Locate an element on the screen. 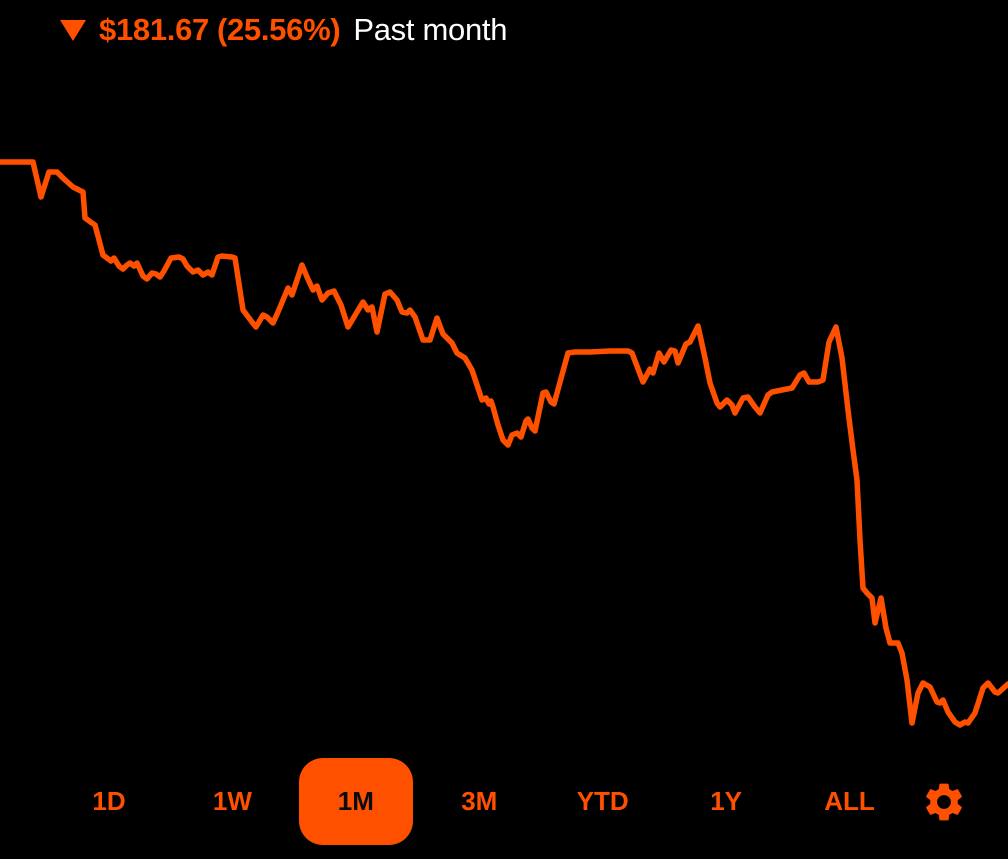 This screenshot has width=1008, height=859. tab-1w: 1W is located at coordinates (232, 801).